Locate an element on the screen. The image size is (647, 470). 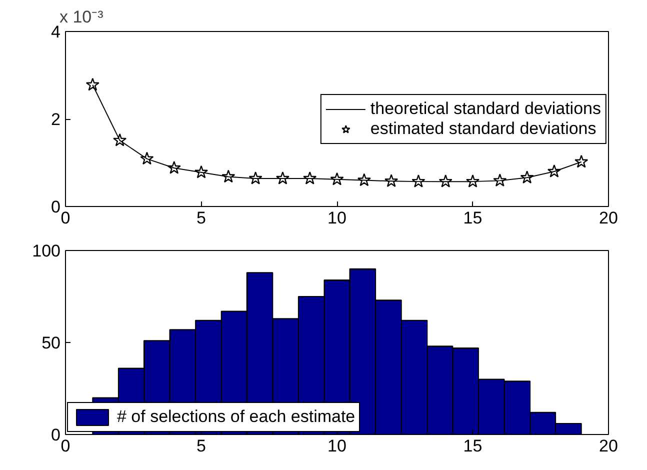
text: x 10⁻³ is located at coordinates (82, 17).